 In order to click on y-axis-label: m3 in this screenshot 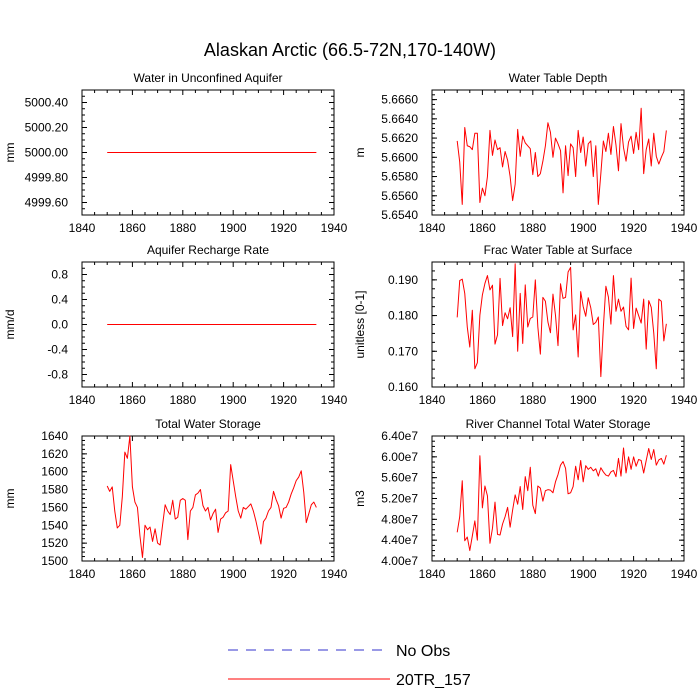, I will do `click(360, 498)`.